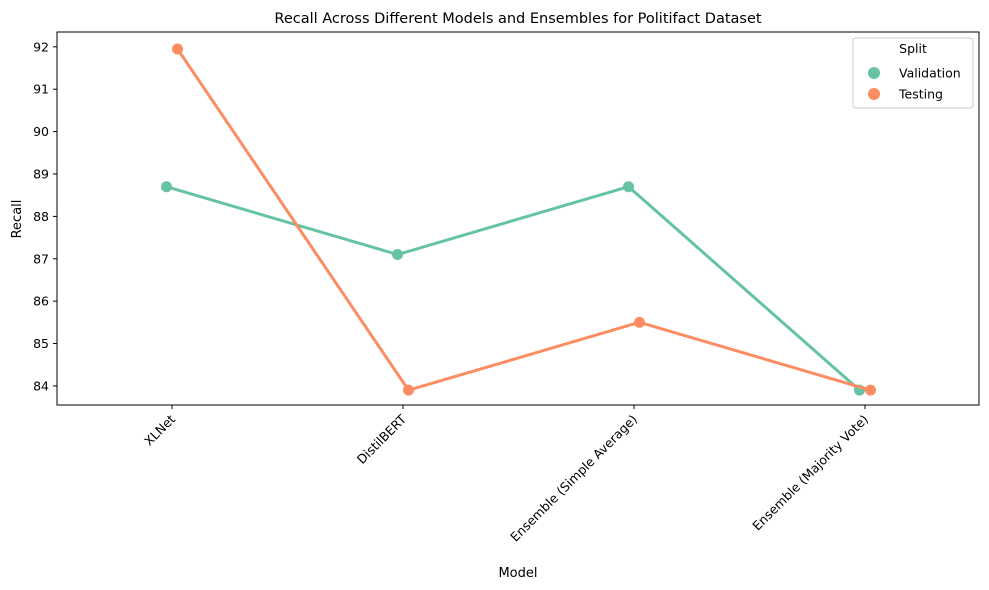 The width and height of the screenshot is (989, 590). What do you see at coordinates (41, 89) in the screenshot?
I see `y-tick-label: 91` at bounding box center [41, 89].